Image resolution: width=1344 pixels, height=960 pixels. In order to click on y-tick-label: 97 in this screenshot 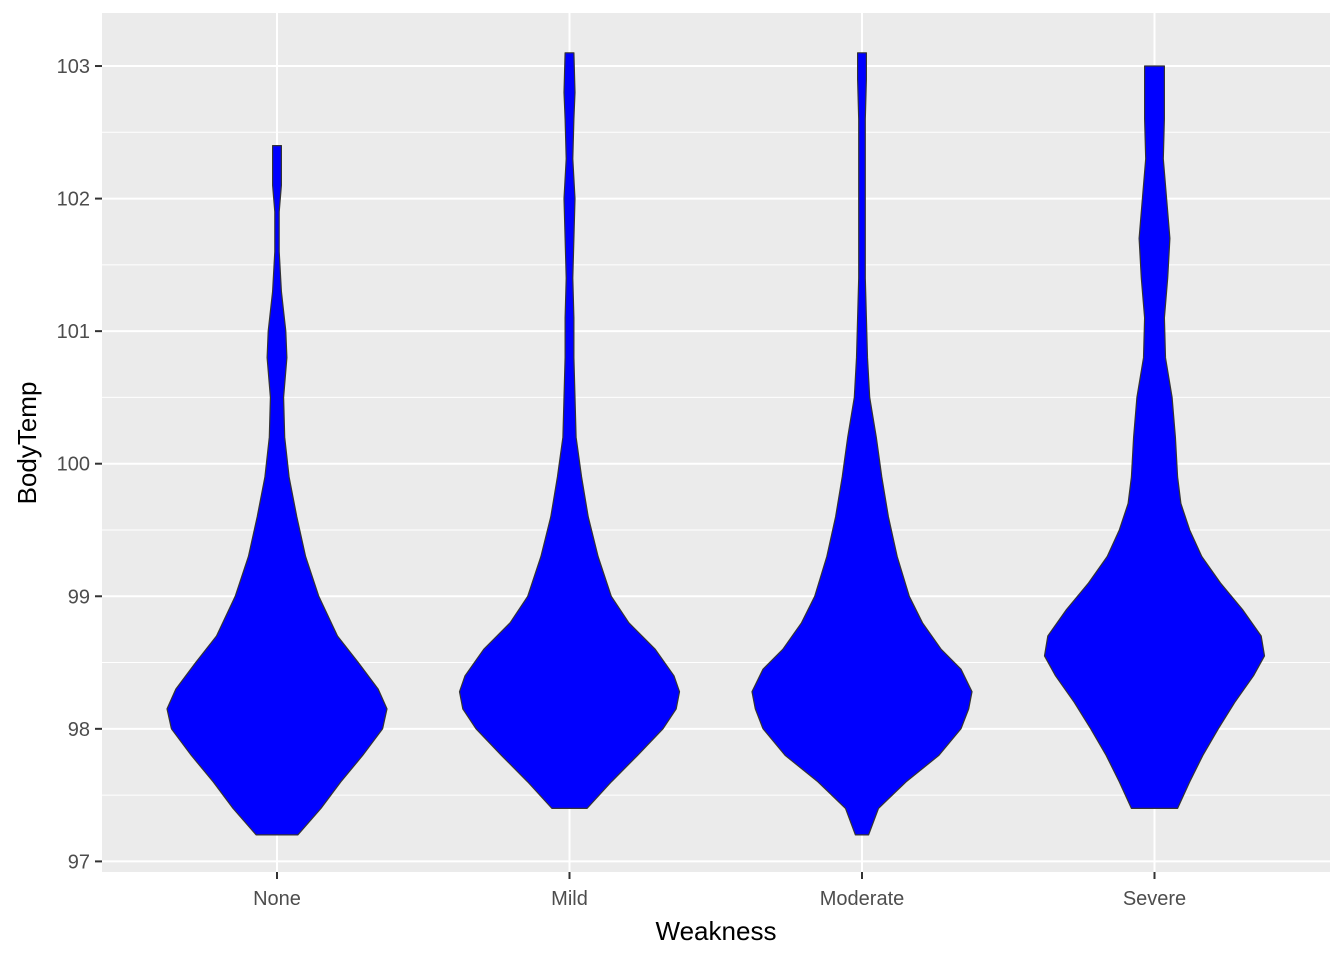, I will do `click(79, 862)`.